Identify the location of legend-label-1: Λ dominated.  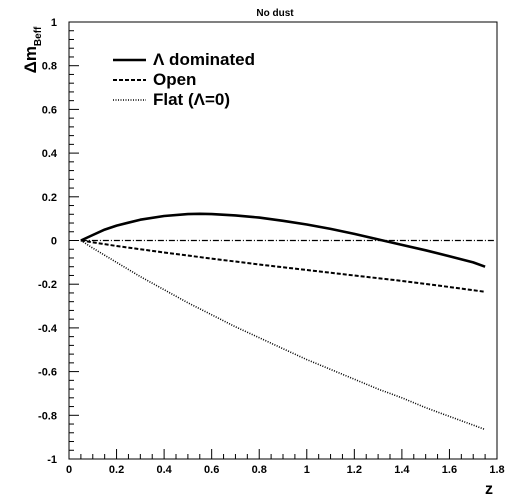
(204, 59).